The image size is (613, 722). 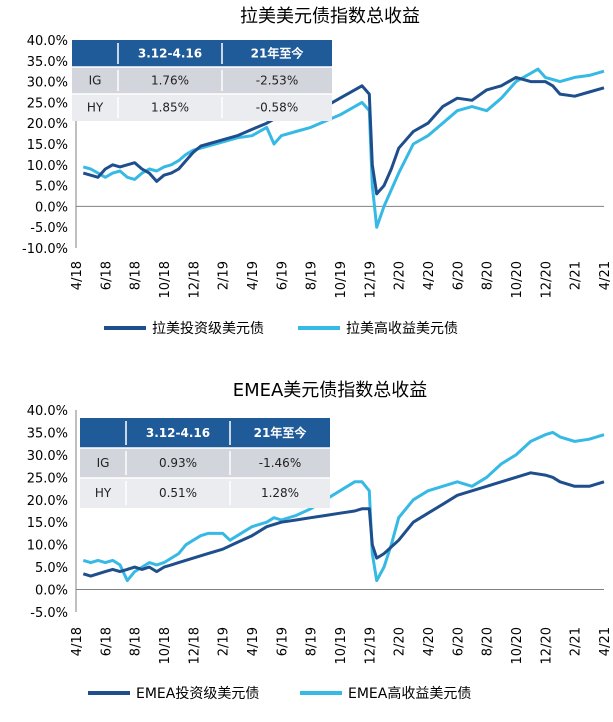 What do you see at coordinates (47, 103) in the screenshot?
I see `chart1-y-tick-label: 25.0%` at bounding box center [47, 103].